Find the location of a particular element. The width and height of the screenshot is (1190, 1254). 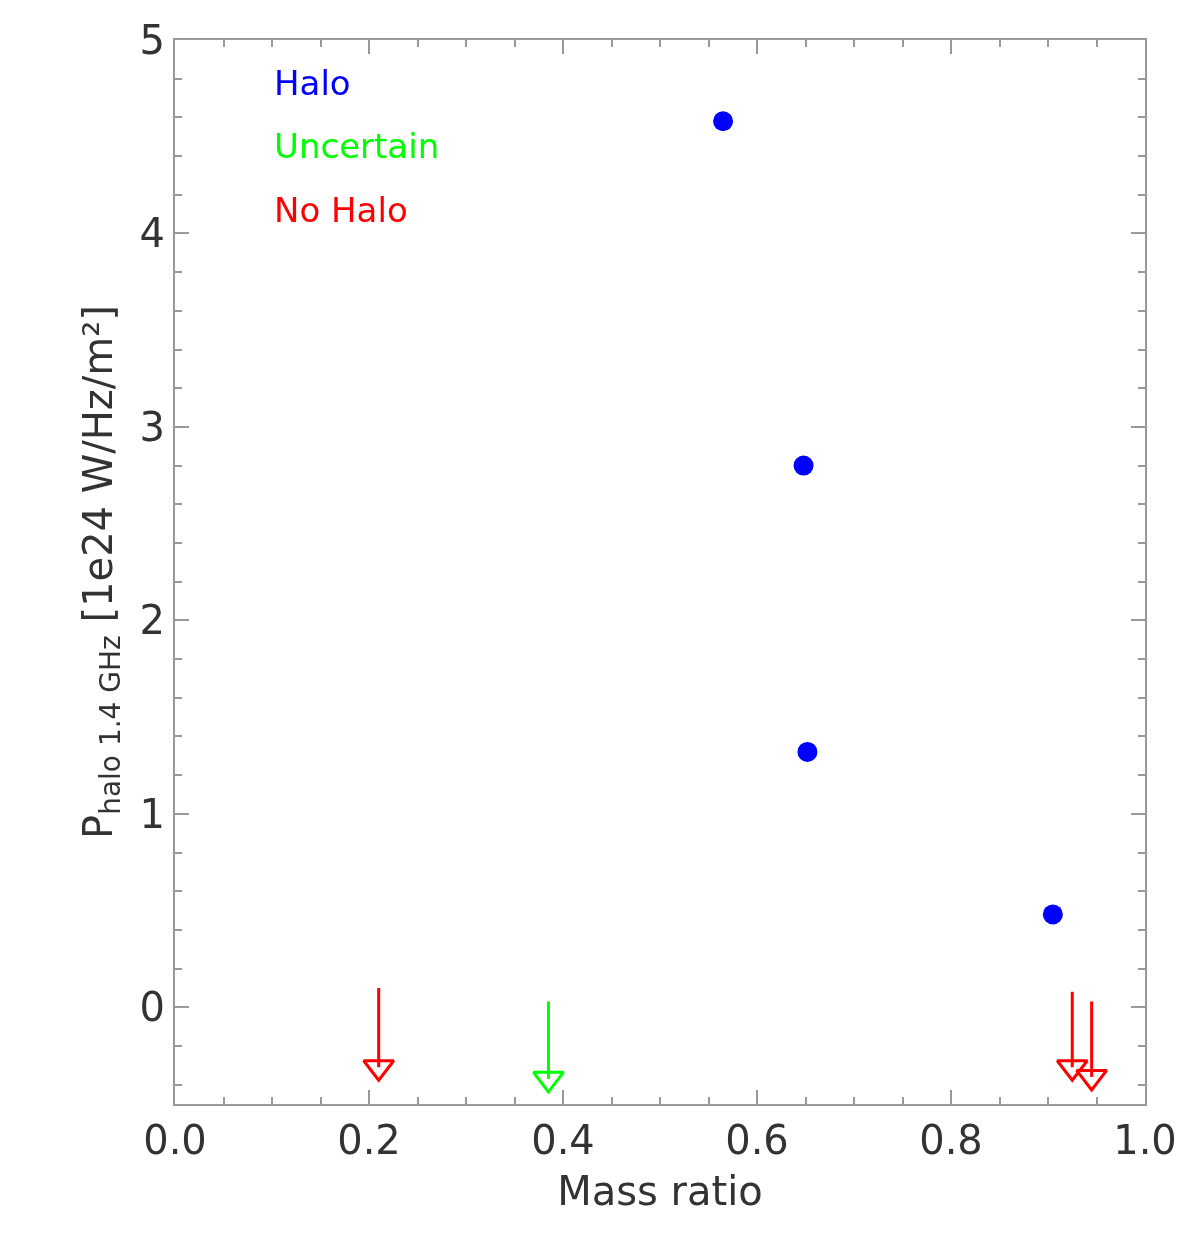

text: Uncertain is located at coordinates (357, 146).